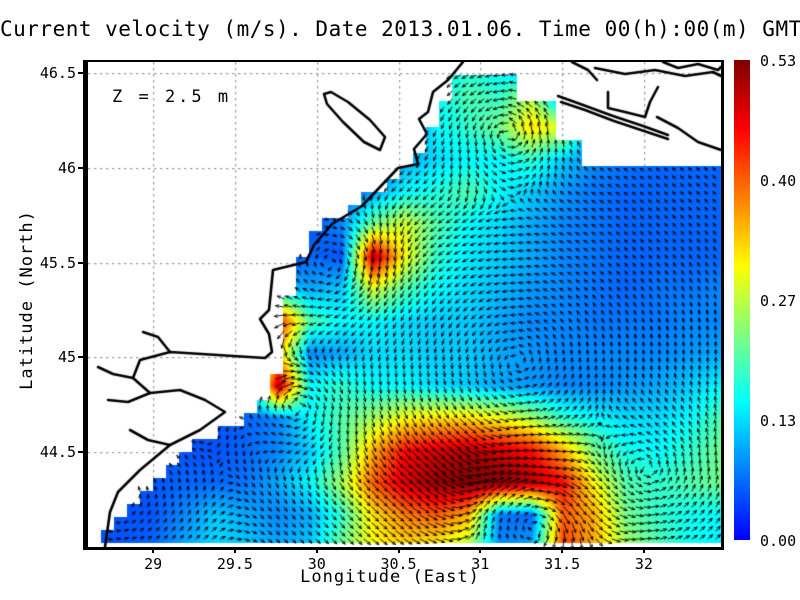 The width and height of the screenshot is (800, 600). Describe the element at coordinates (480, 564) in the screenshot. I see `x-tick-label: 31` at that location.